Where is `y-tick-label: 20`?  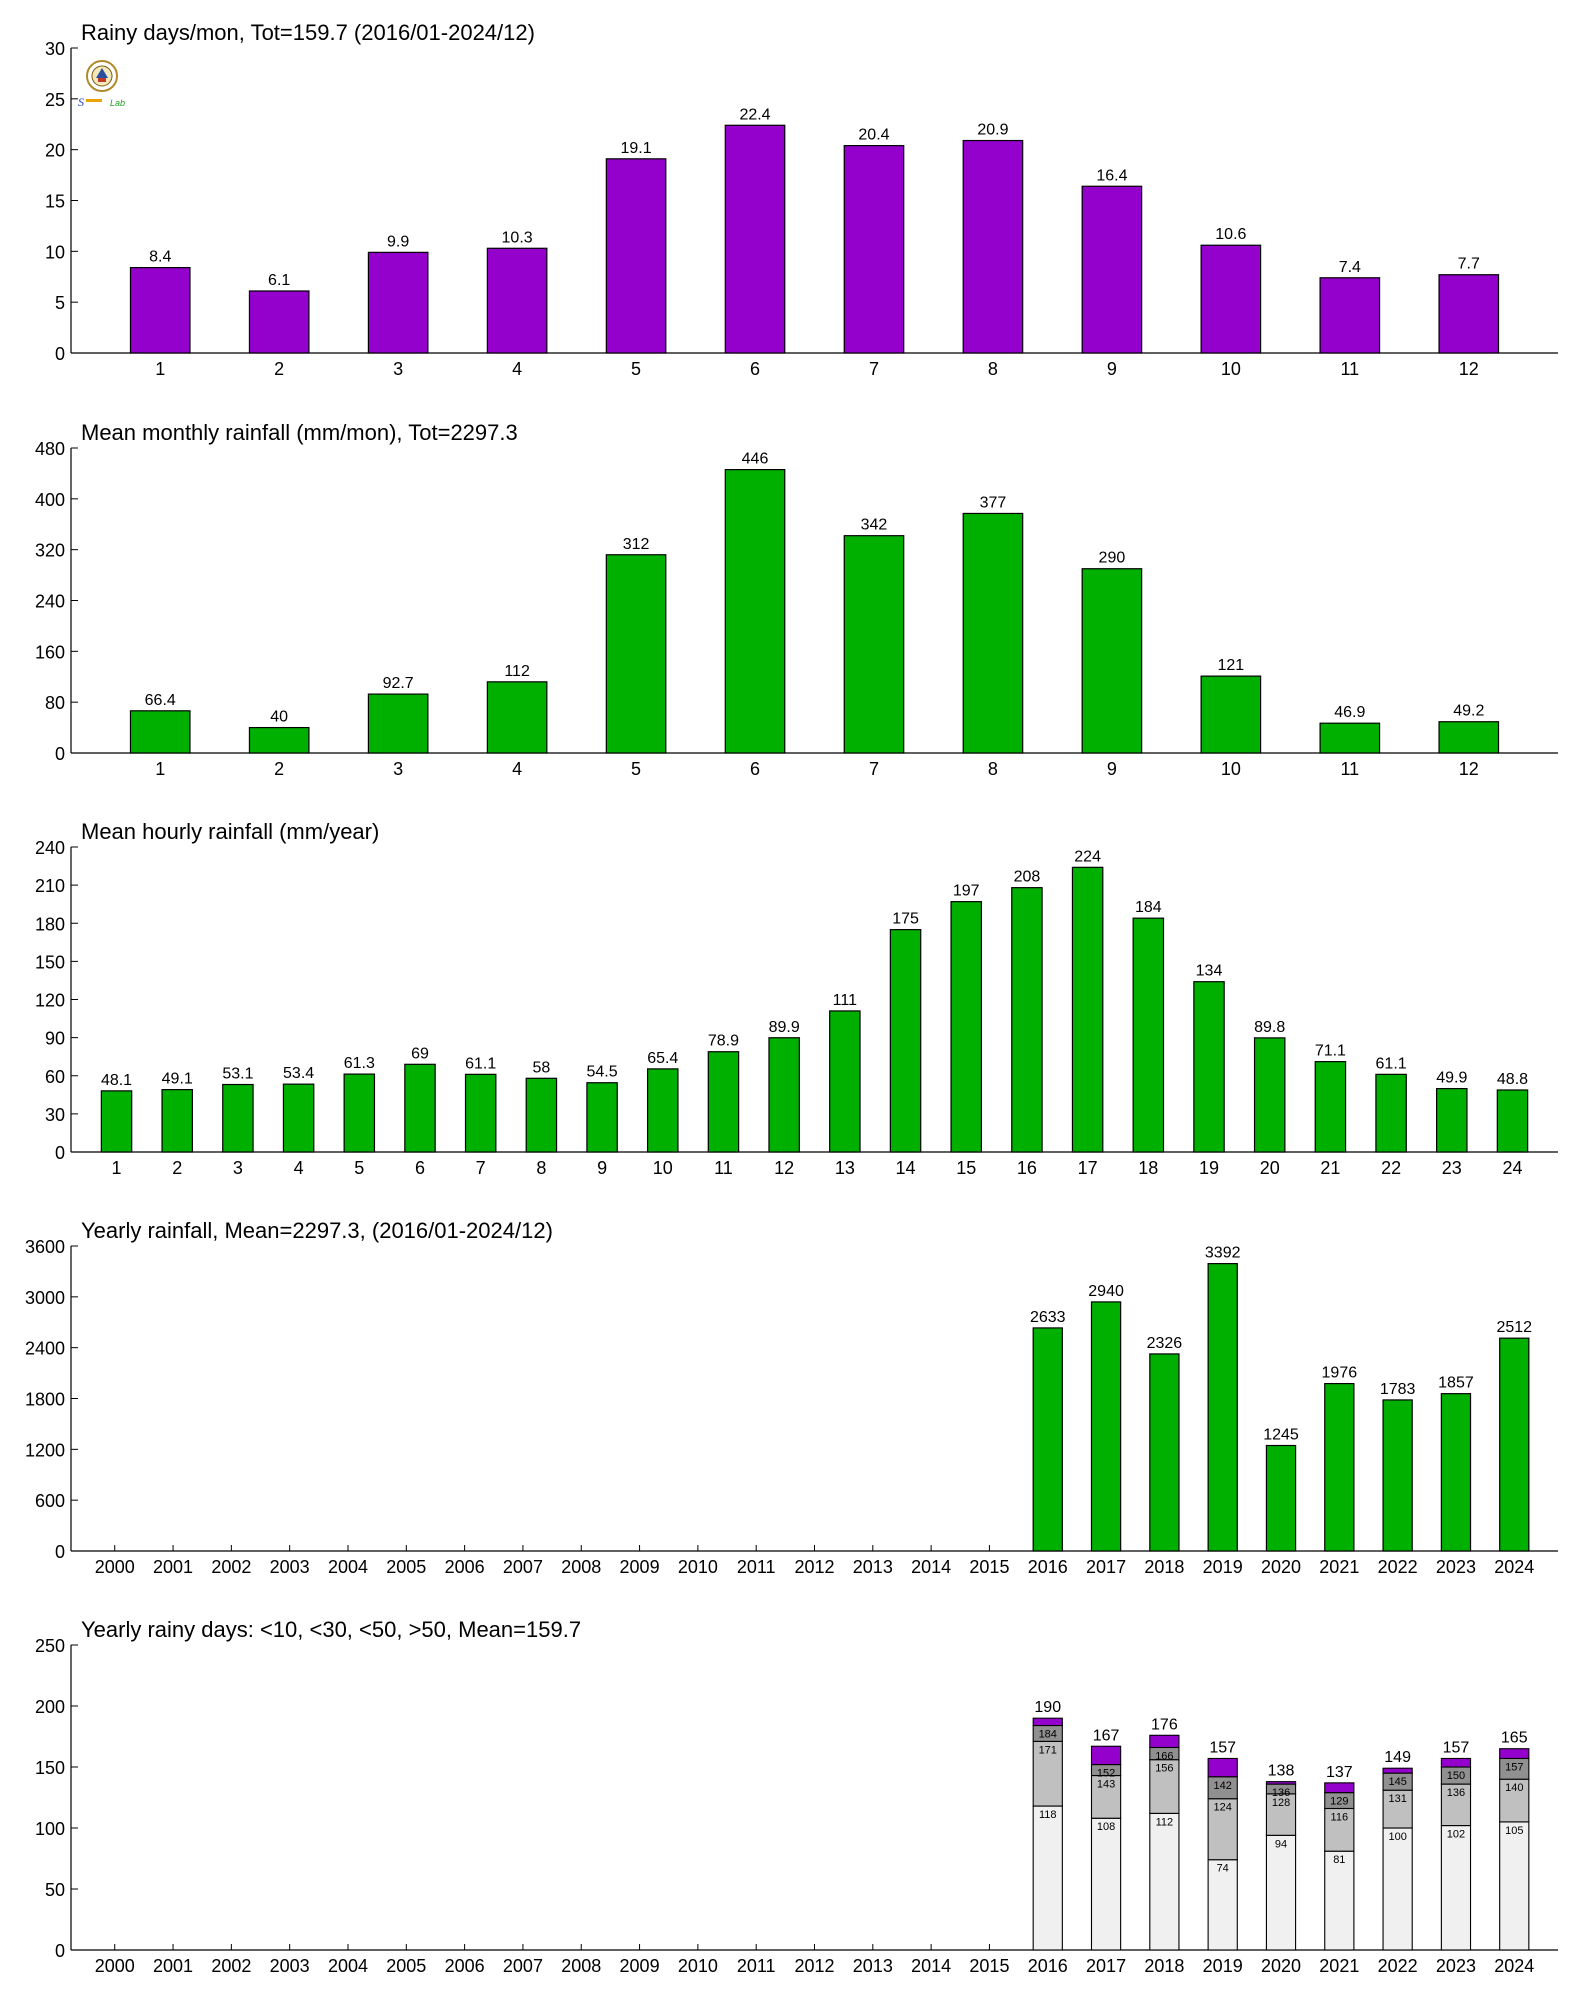 y-tick-label: 20 is located at coordinates (55, 151).